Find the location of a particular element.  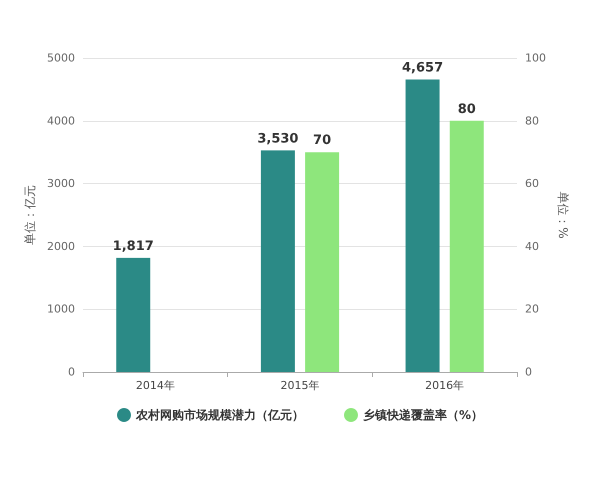

data-label: 80 is located at coordinates (467, 109).